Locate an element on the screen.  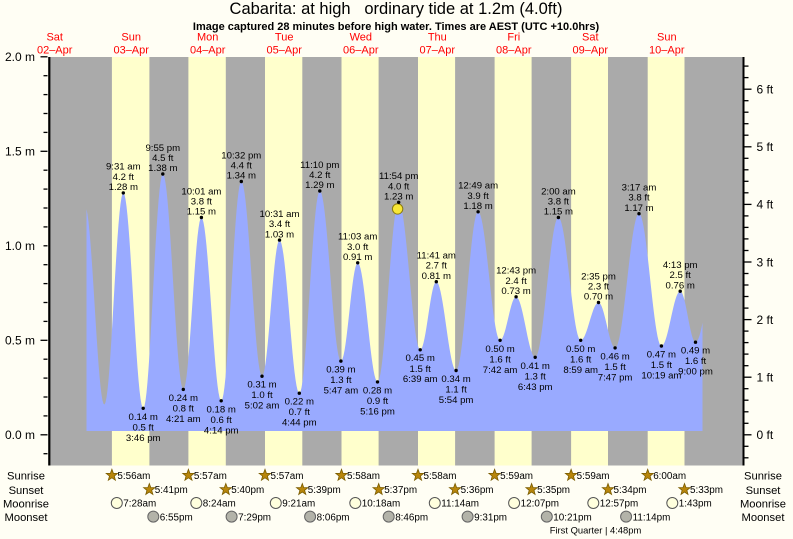
svg-text: 6 ft is located at coordinates (765, 90).